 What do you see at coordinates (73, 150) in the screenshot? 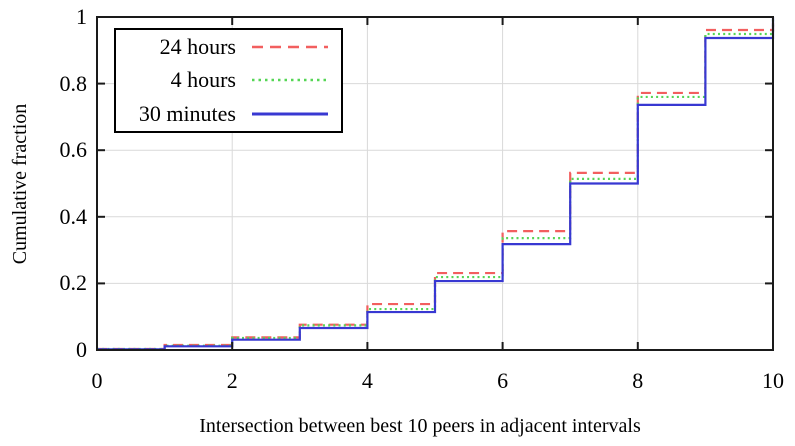
I see `y-tick-label: 0.6` at bounding box center [73, 150].